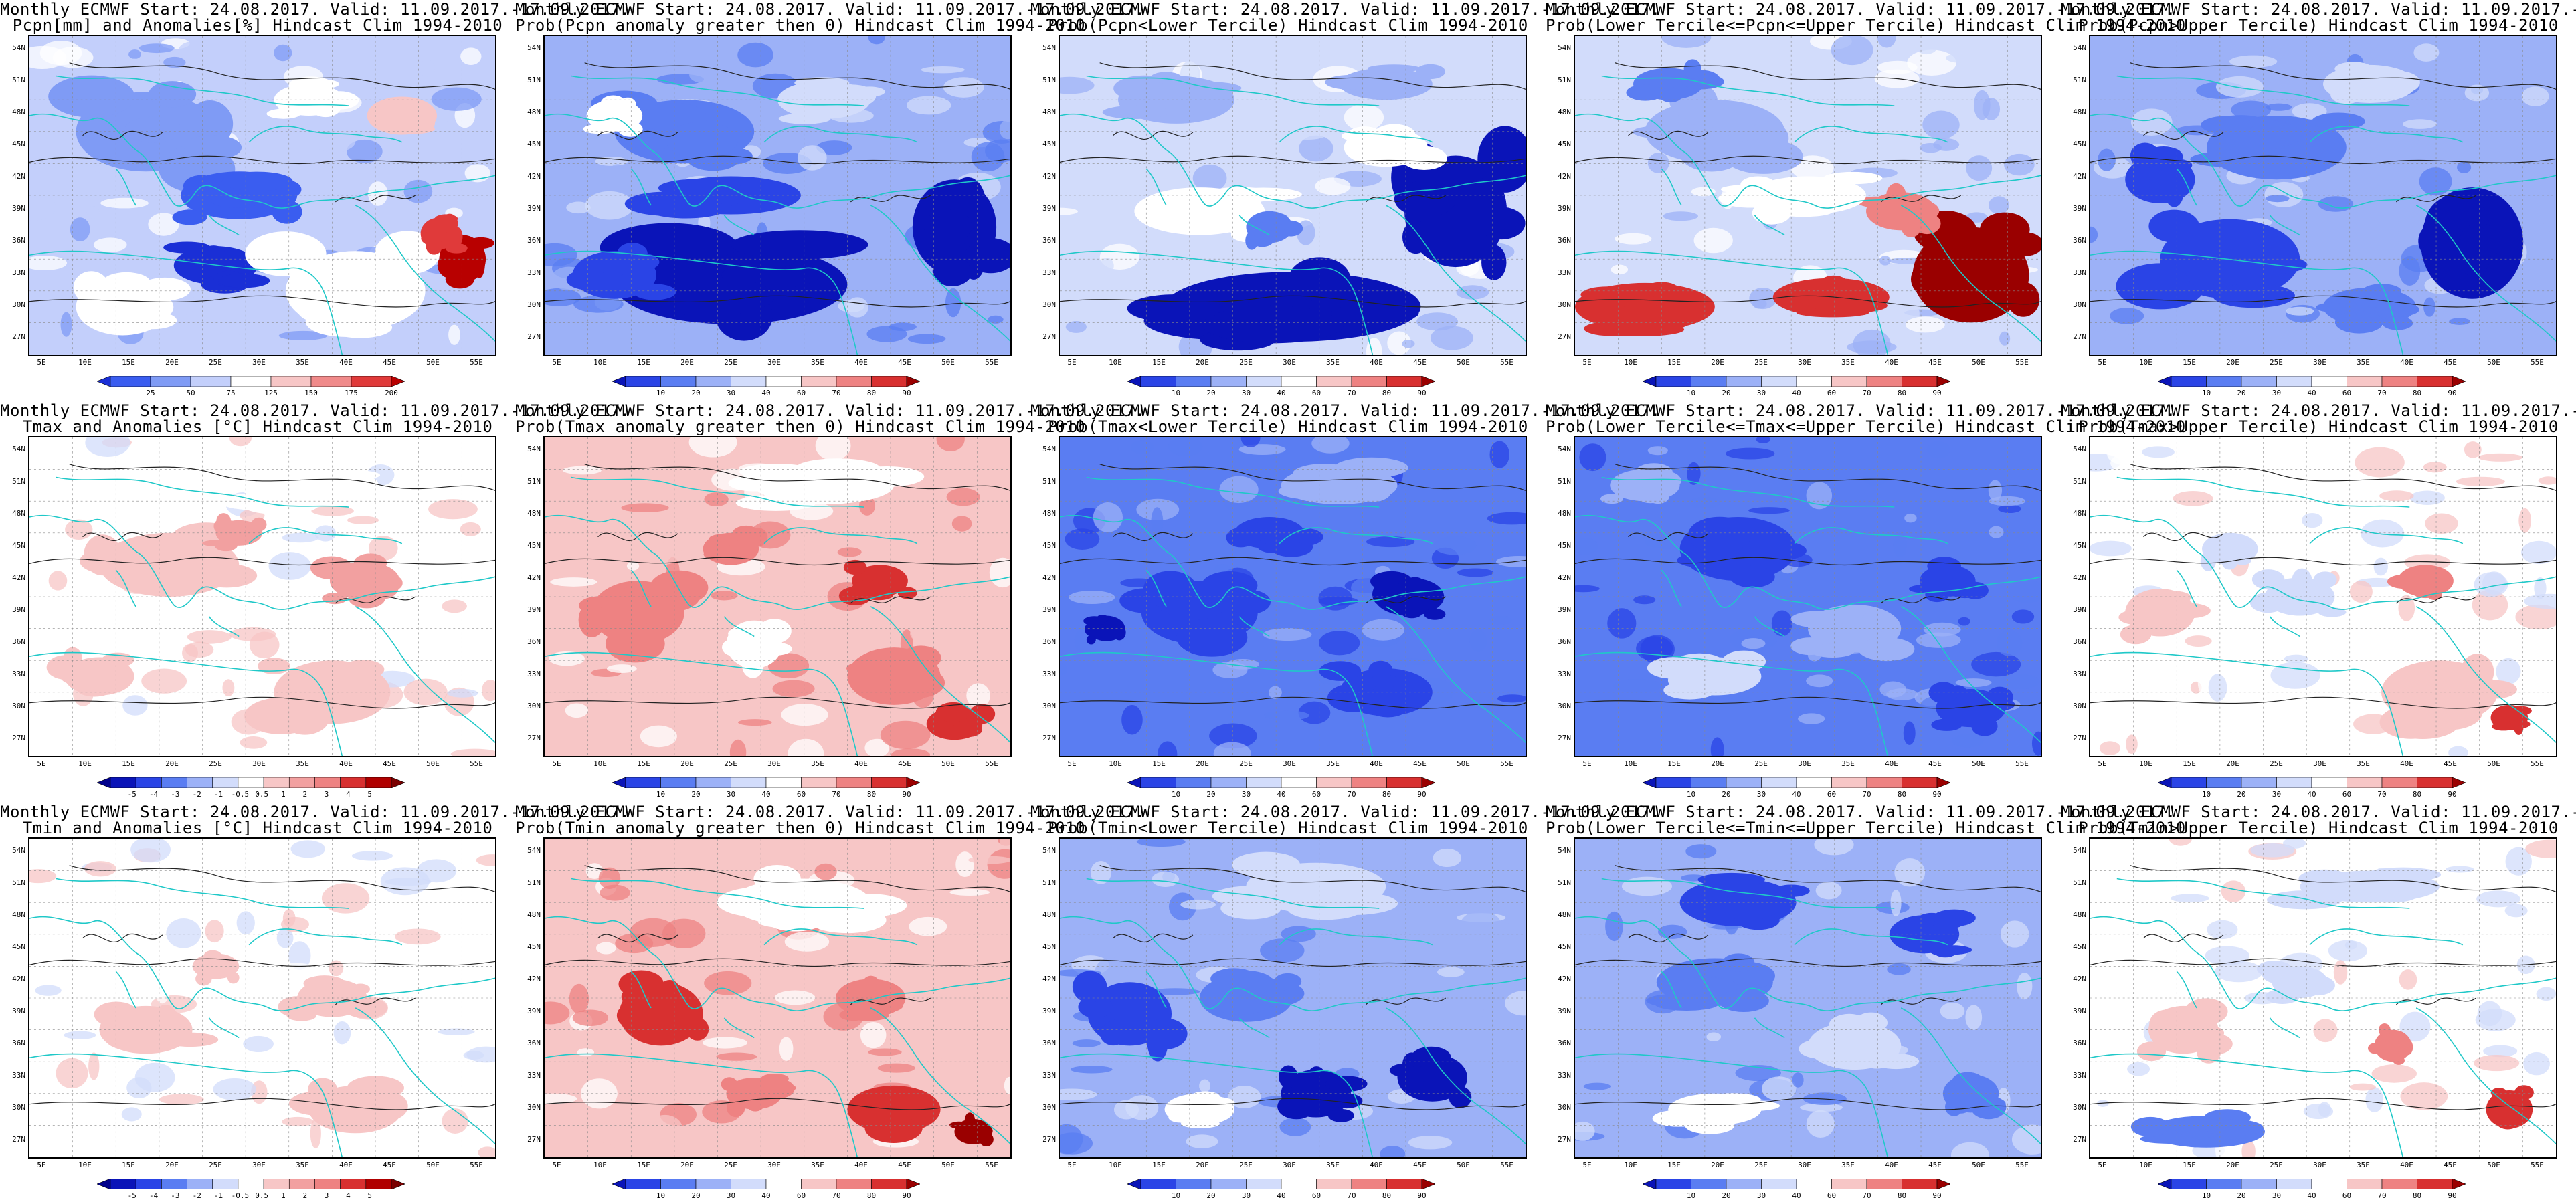  I want to click on latitude-tick-label: 30N, so click(18, 304).